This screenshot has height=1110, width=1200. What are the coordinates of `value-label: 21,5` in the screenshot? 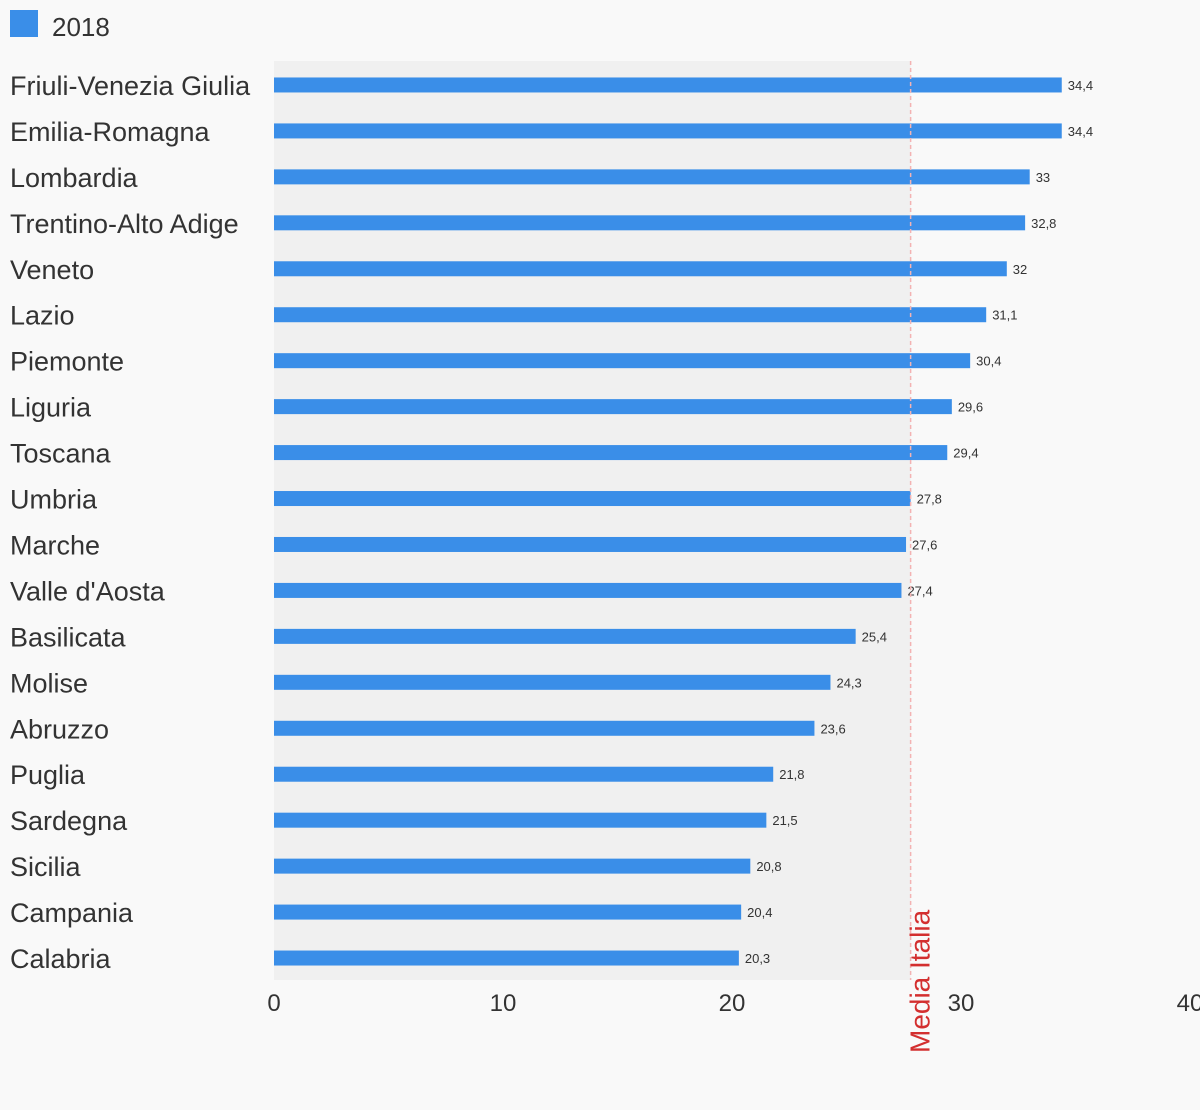 It's located at (784, 820).